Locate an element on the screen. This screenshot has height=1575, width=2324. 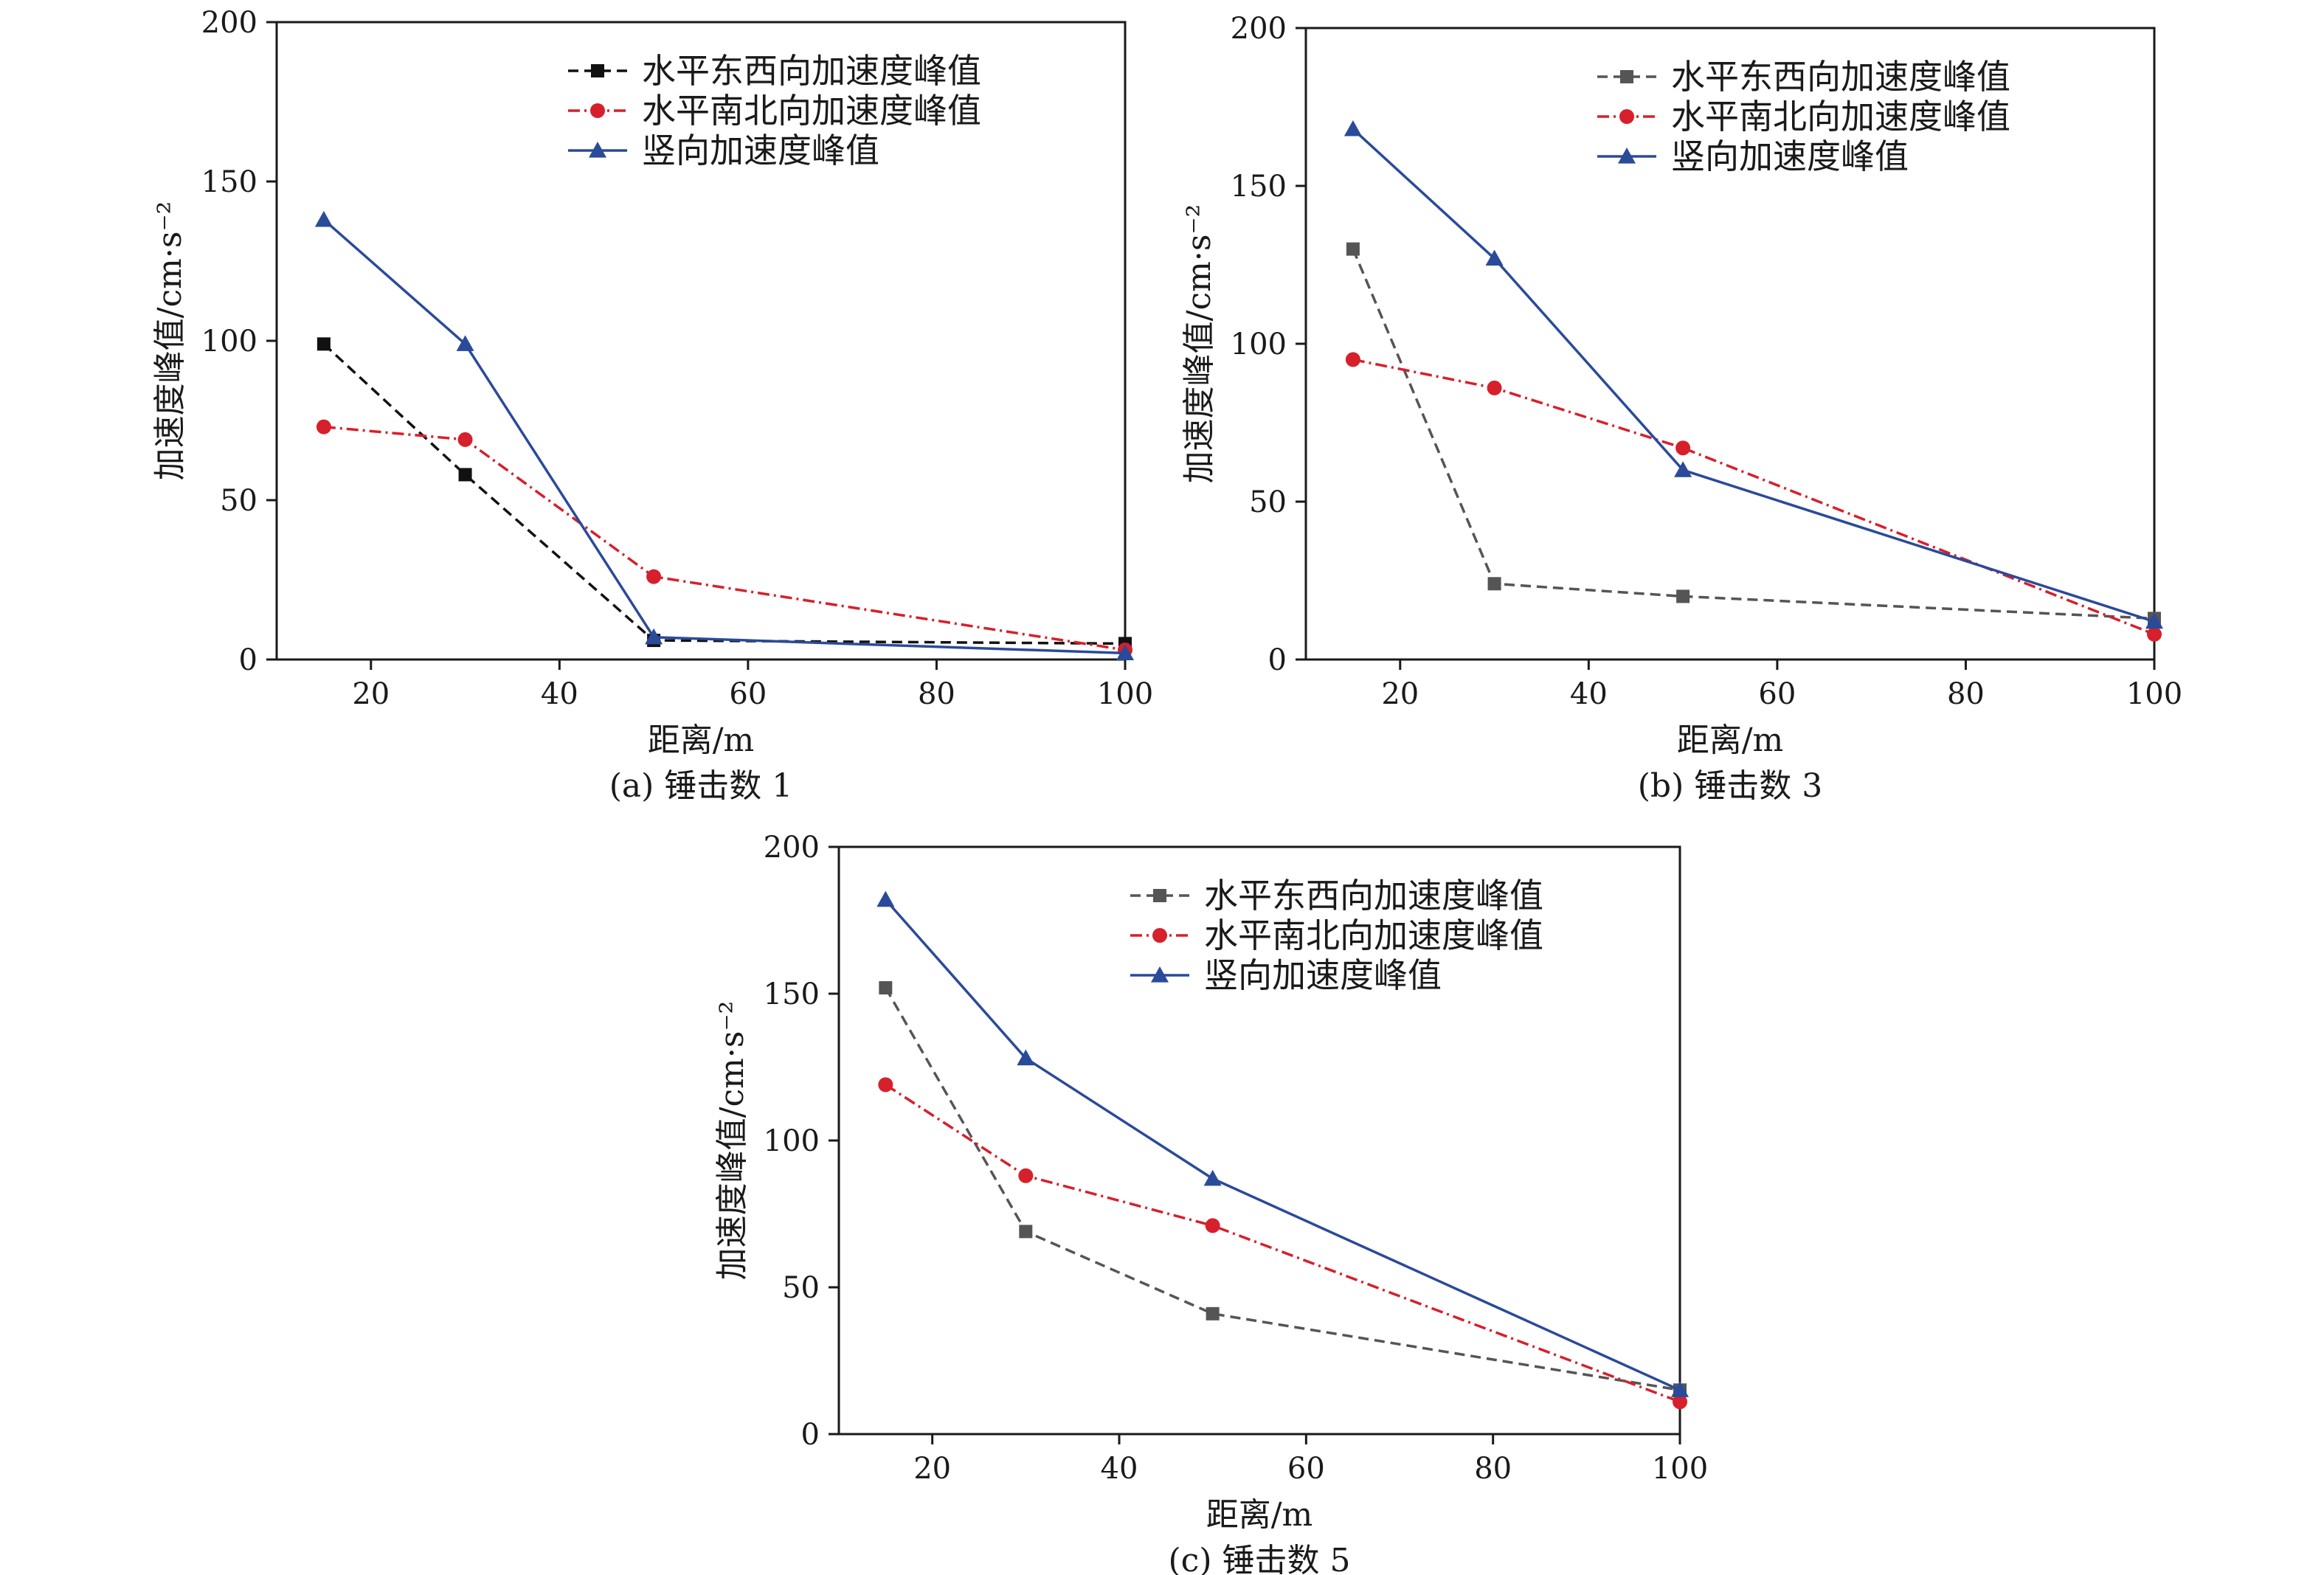
panel-caption: (c) 锤击数 5 is located at coordinates (1260, 1559).